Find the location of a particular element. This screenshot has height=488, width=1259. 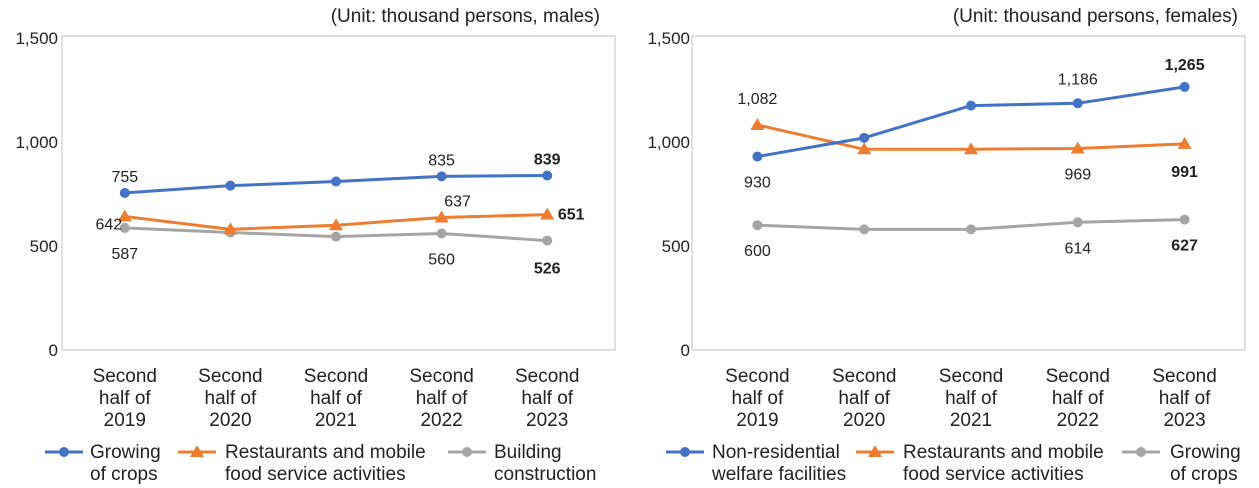

data-label: 835 is located at coordinates (441, 160).